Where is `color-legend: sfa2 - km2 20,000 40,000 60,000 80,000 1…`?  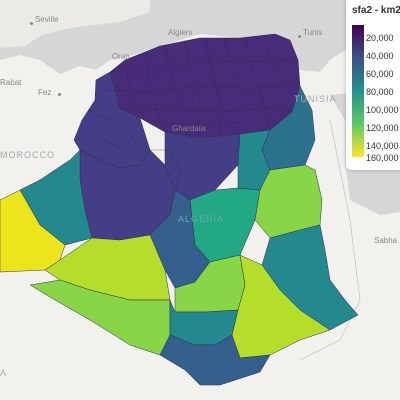 color-legend: sfa2 - km2 20,000 40,000 60,000 80,000 1… is located at coordinates (373, 85).